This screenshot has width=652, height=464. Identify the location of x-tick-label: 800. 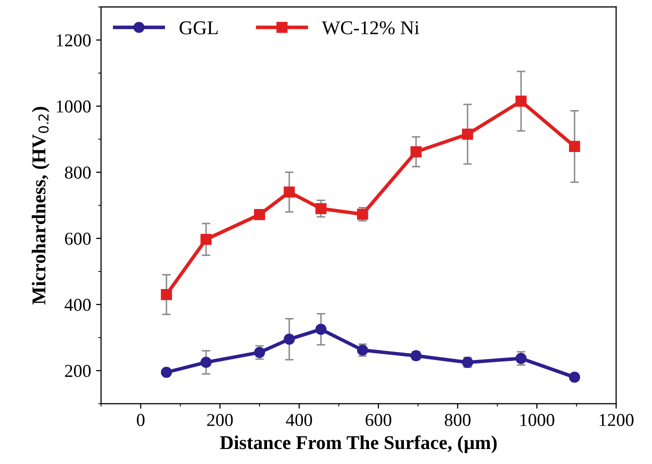
(457, 420).